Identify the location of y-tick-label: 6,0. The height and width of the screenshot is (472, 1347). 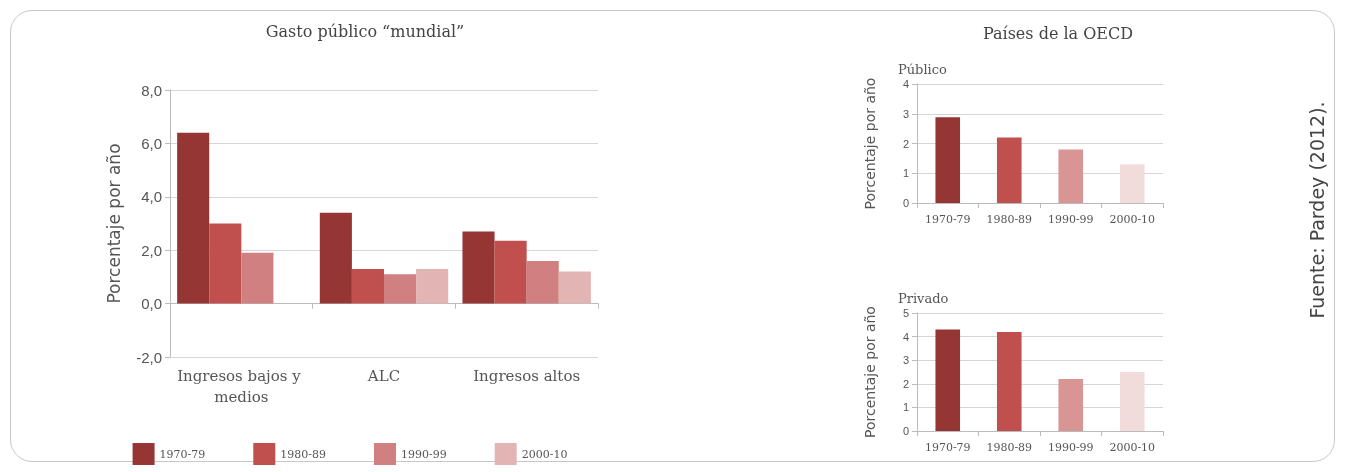
(151, 143).